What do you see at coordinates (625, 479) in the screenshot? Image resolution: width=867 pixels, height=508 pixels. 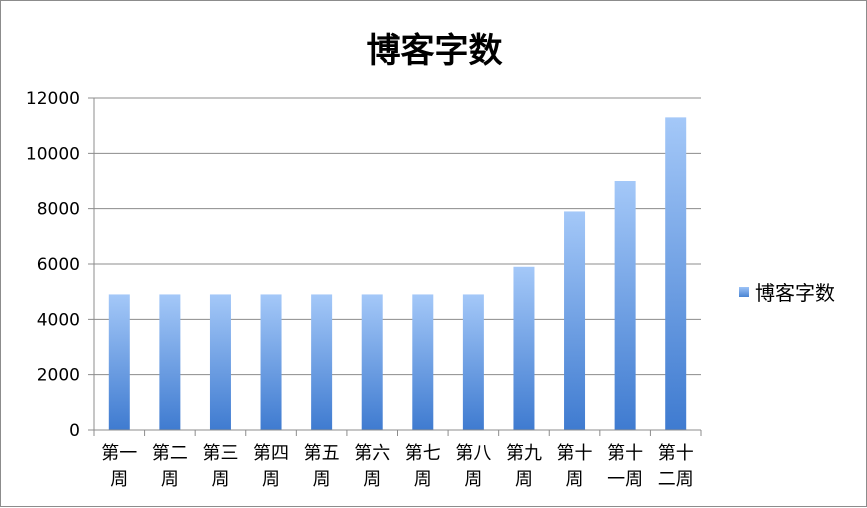 I see `x-tick-label: 一周` at bounding box center [625, 479].